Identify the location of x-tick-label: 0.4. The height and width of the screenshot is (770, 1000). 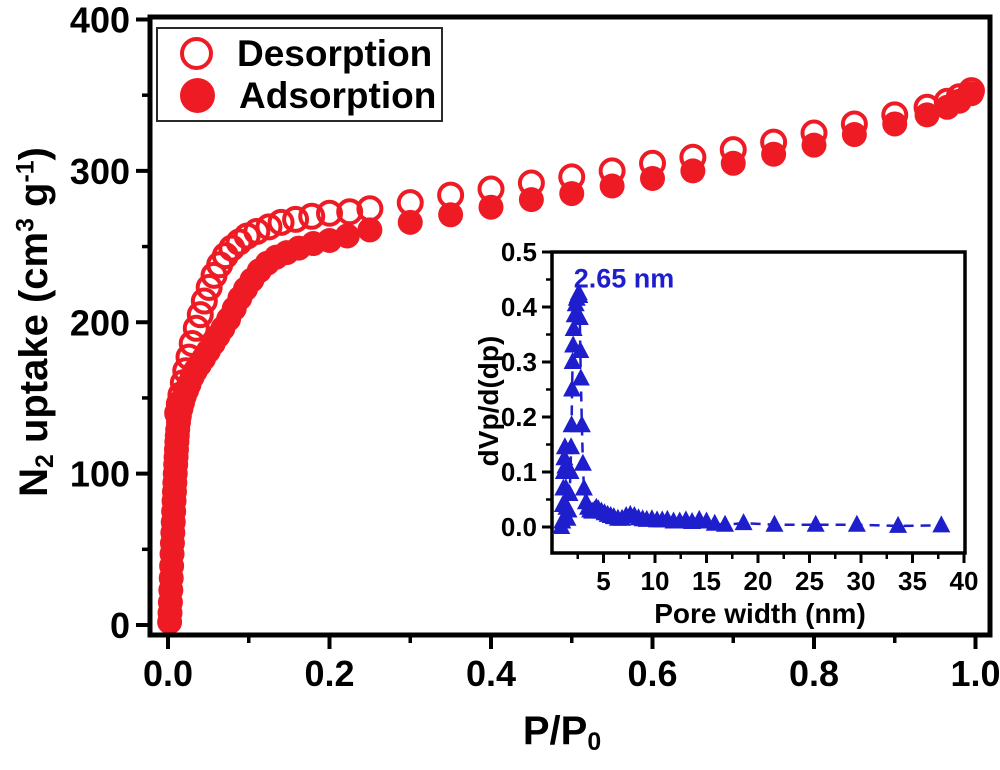
(491, 673).